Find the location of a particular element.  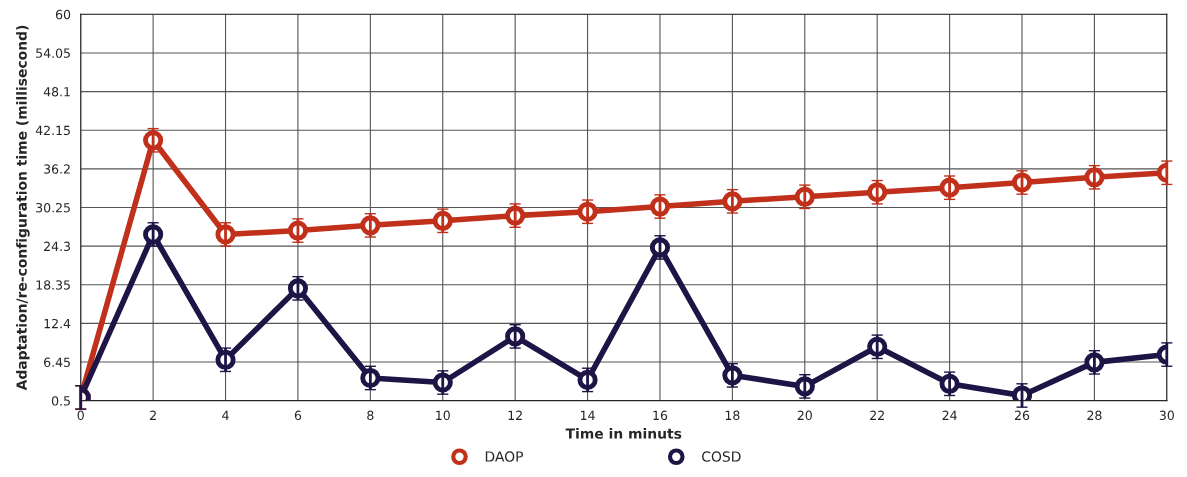

y-tick-label: 42.15 is located at coordinates (52, 130).